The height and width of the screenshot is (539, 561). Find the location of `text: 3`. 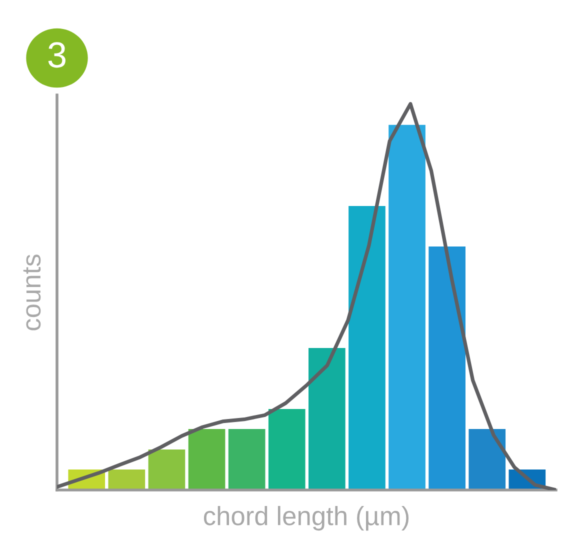

text: 3 is located at coordinates (57, 55).